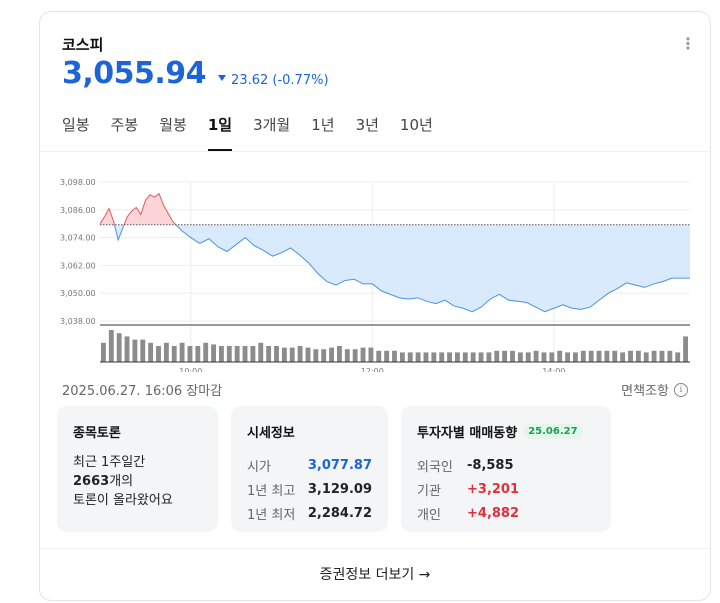 Image resolution: width=720 pixels, height=603 pixels. What do you see at coordinates (375, 548) in the screenshot?
I see `footer-divider` at bounding box center [375, 548].